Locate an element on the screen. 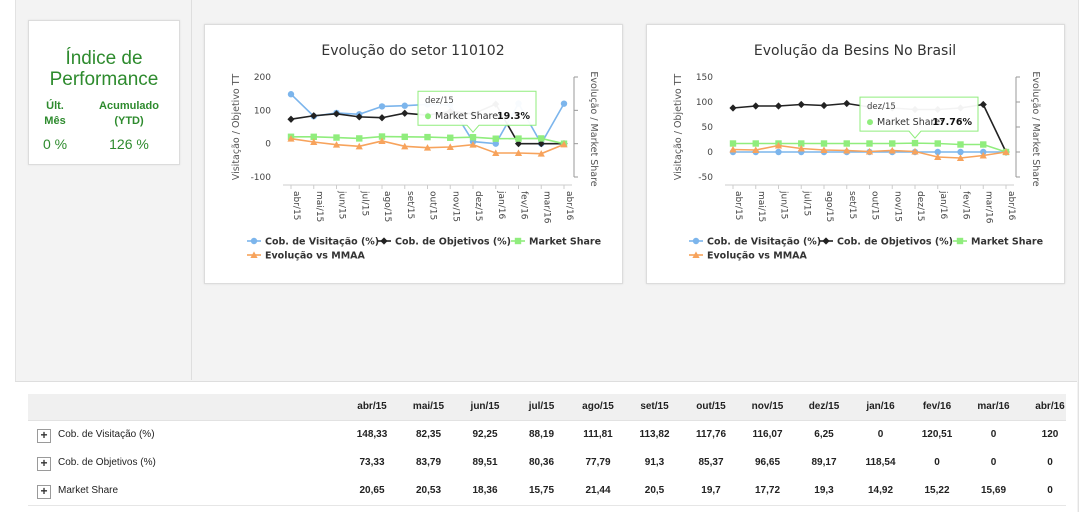  table-cell: 89,51 is located at coordinates (485, 462).